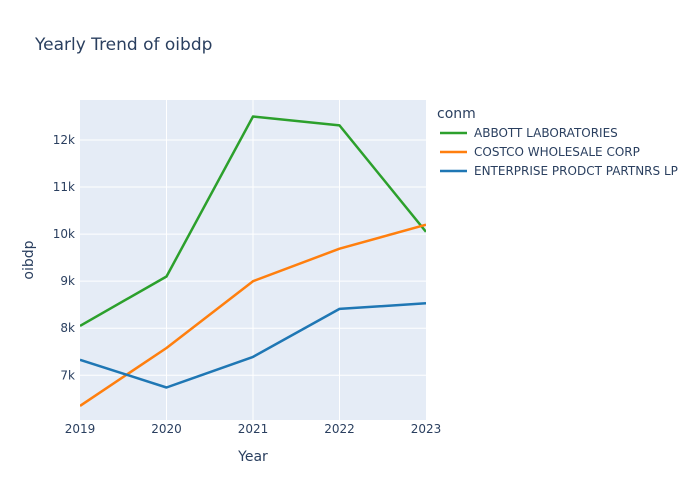 This screenshot has height=500, width=700. What do you see at coordinates (64, 140) in the screenshot?
I see `y-tick-label: 12k` at bounding box center [64, 140].